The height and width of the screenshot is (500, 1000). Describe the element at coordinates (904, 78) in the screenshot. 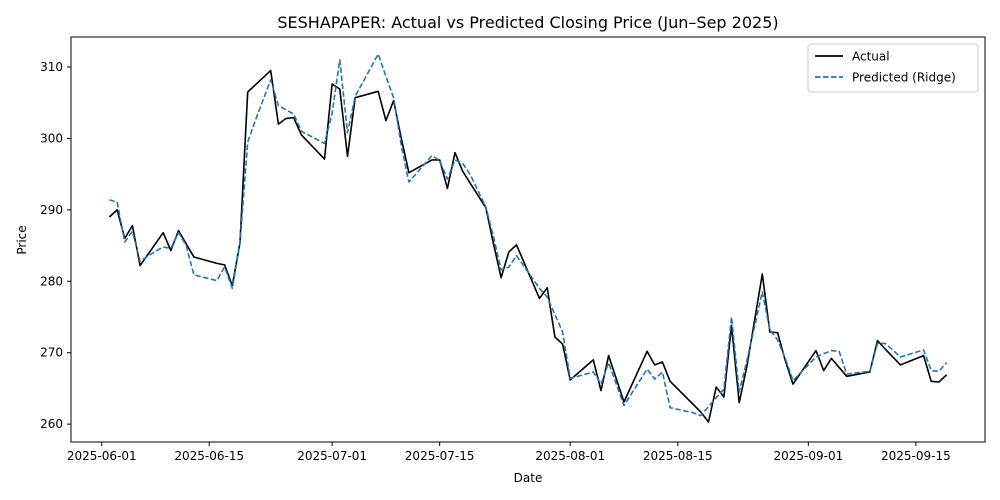

I see `legend-label-predicted: Predicted (Ridge)` at that location.